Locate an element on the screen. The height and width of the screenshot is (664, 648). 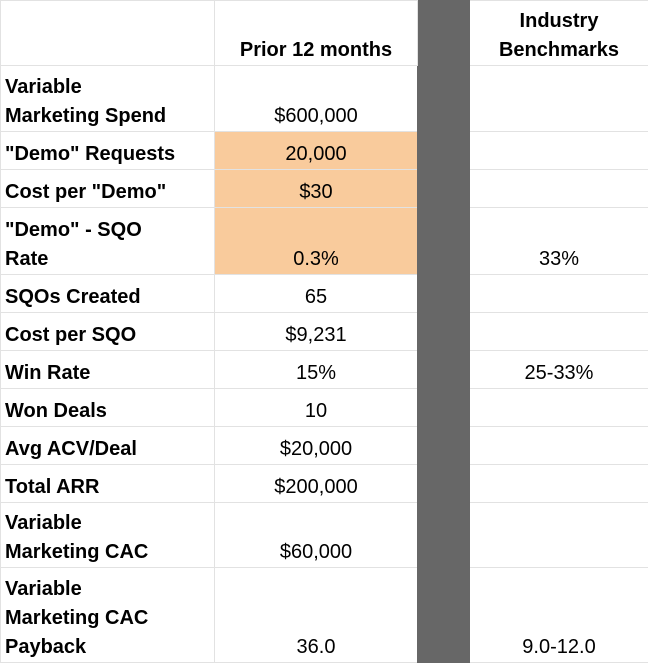
prior-value: $600,000 is located at coordinates (316, 98).